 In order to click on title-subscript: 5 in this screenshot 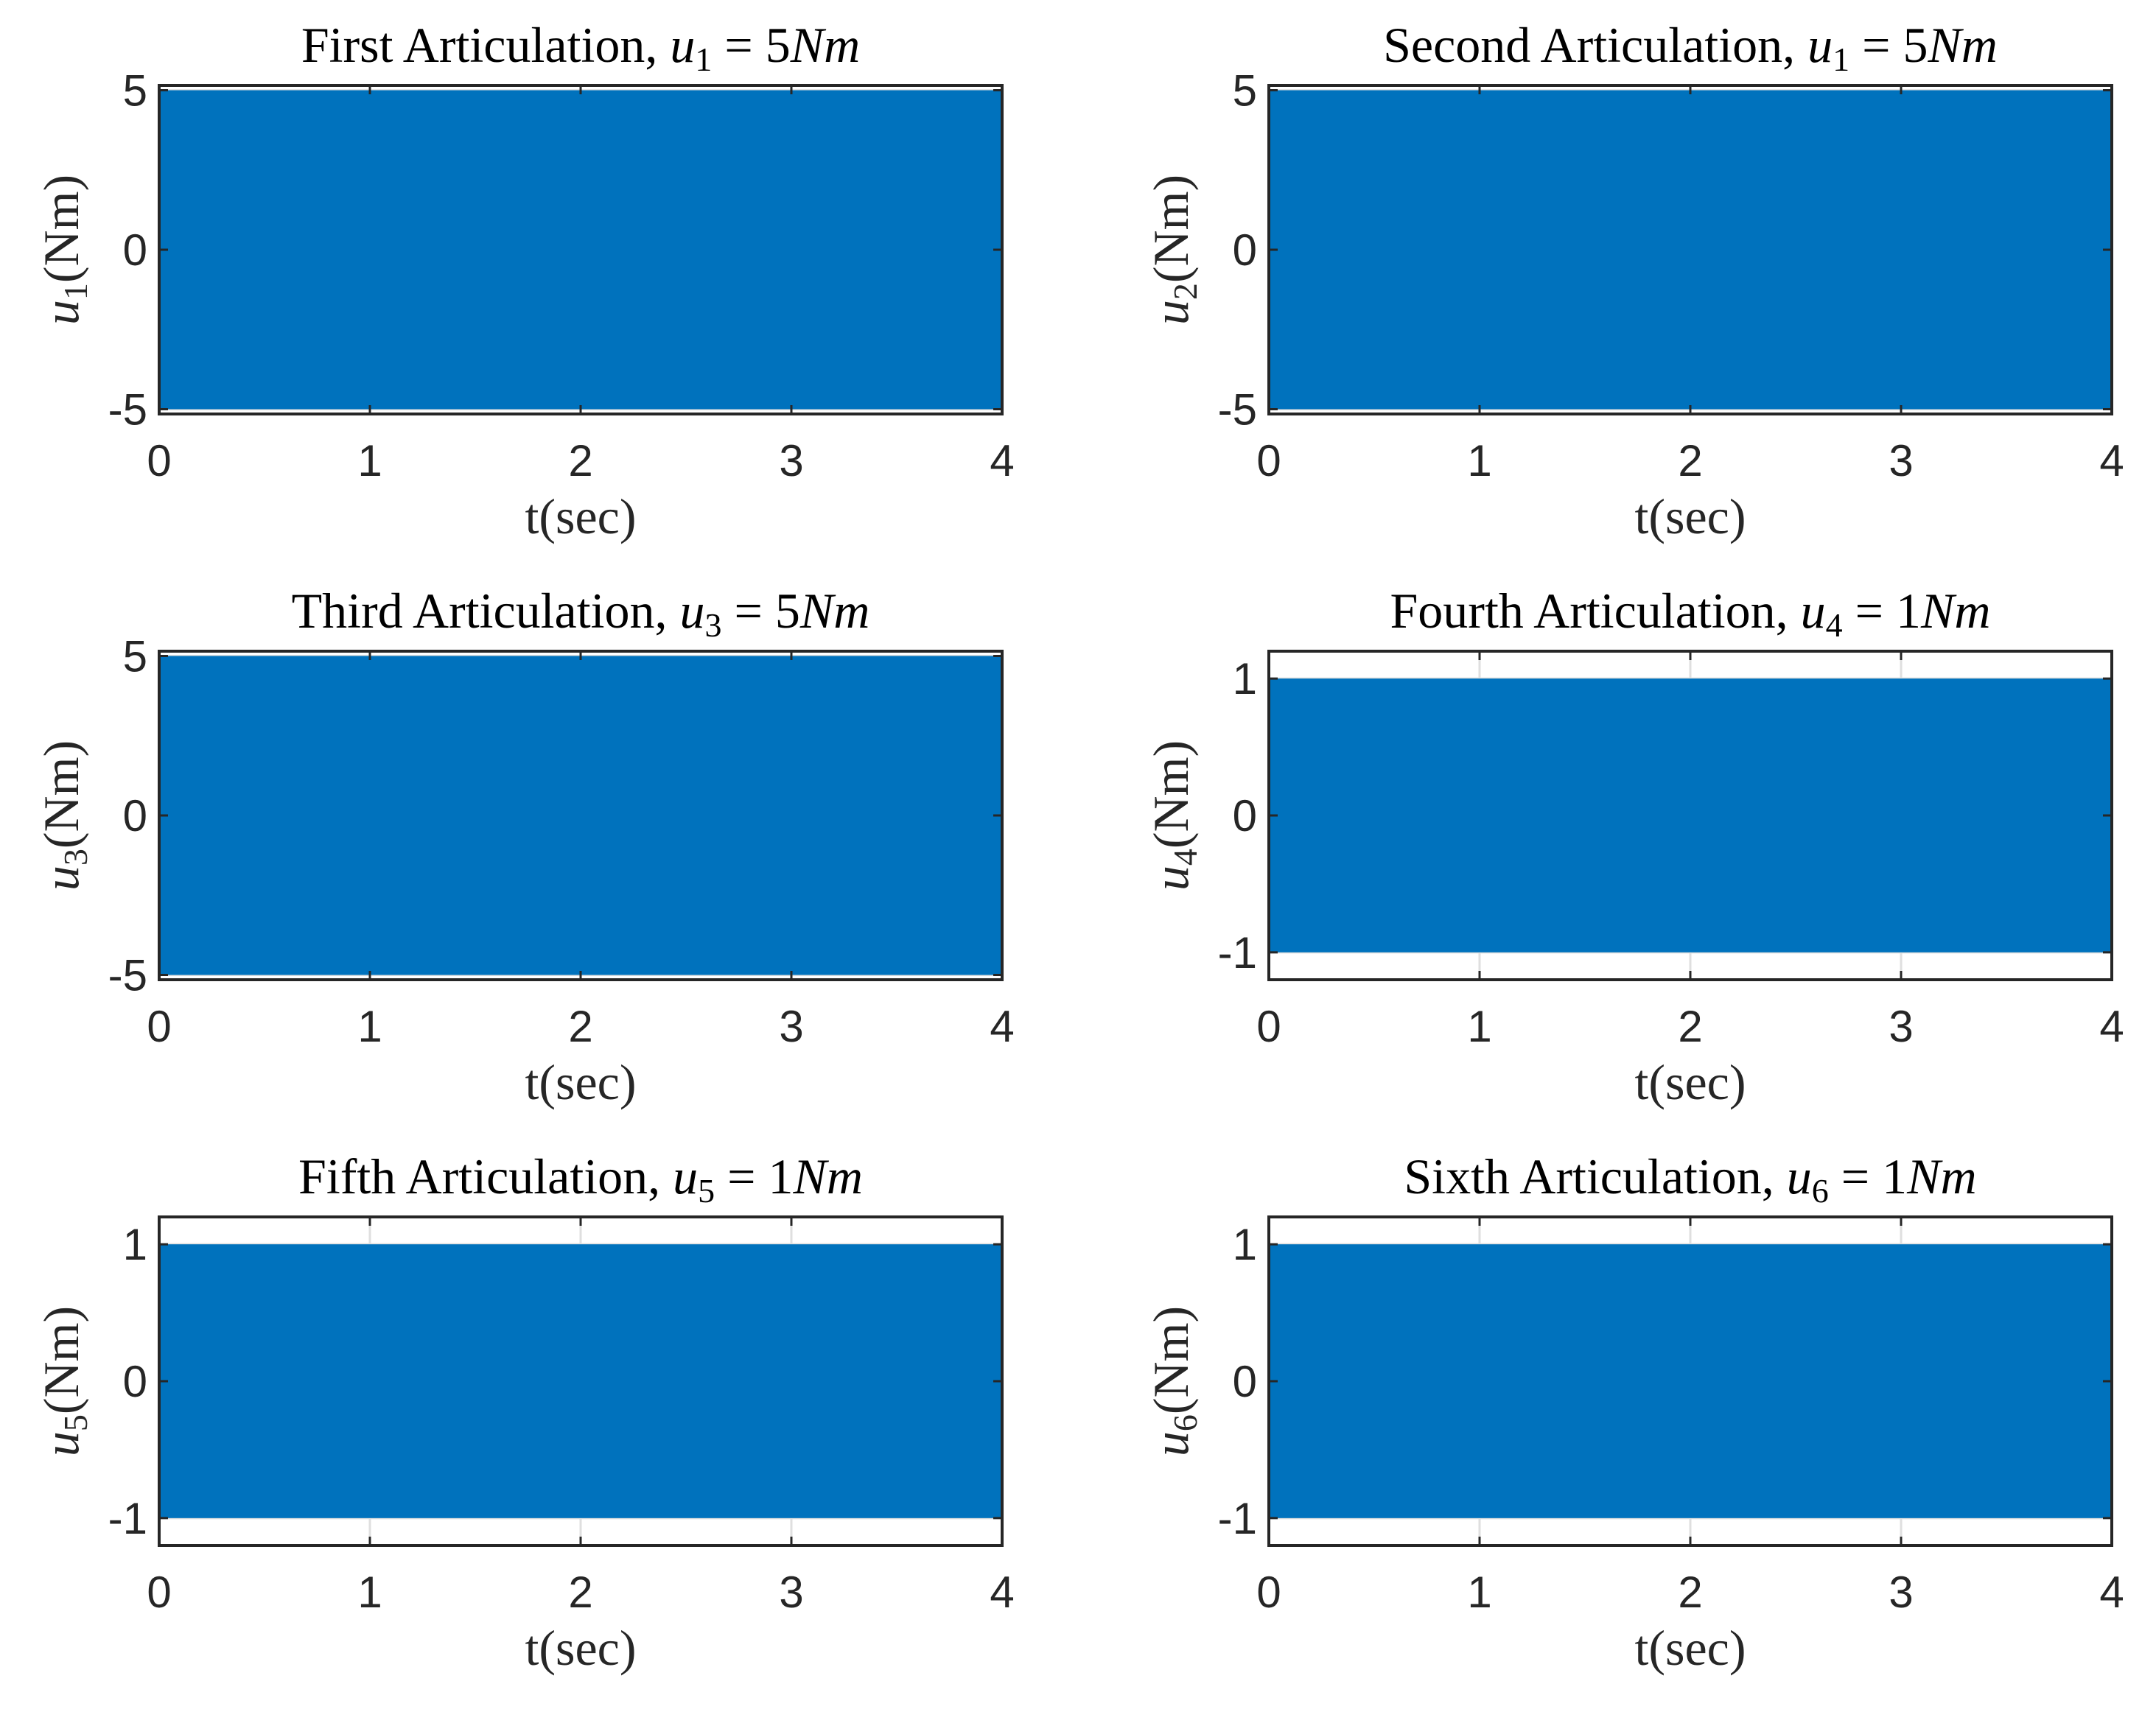, I will do `click(706, 1191)`.